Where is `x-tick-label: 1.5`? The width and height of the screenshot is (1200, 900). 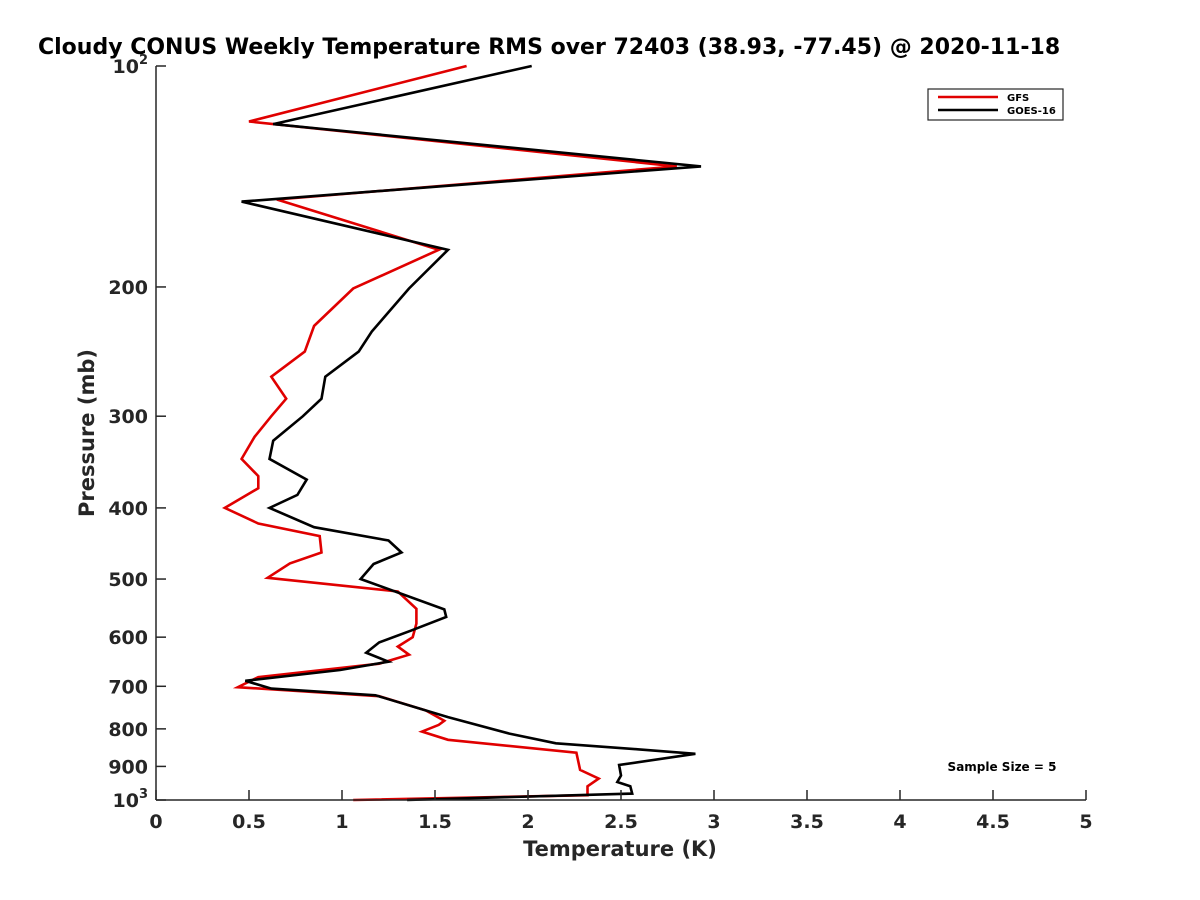 x-tick-label: 1.5 is located at coordinates (435, 822).